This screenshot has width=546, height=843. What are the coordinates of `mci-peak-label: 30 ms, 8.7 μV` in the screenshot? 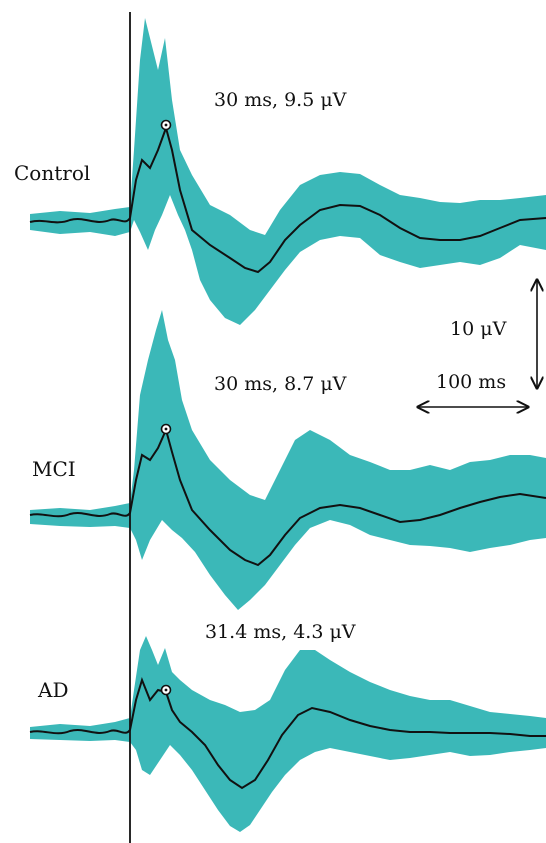 It's located at (280, 384).